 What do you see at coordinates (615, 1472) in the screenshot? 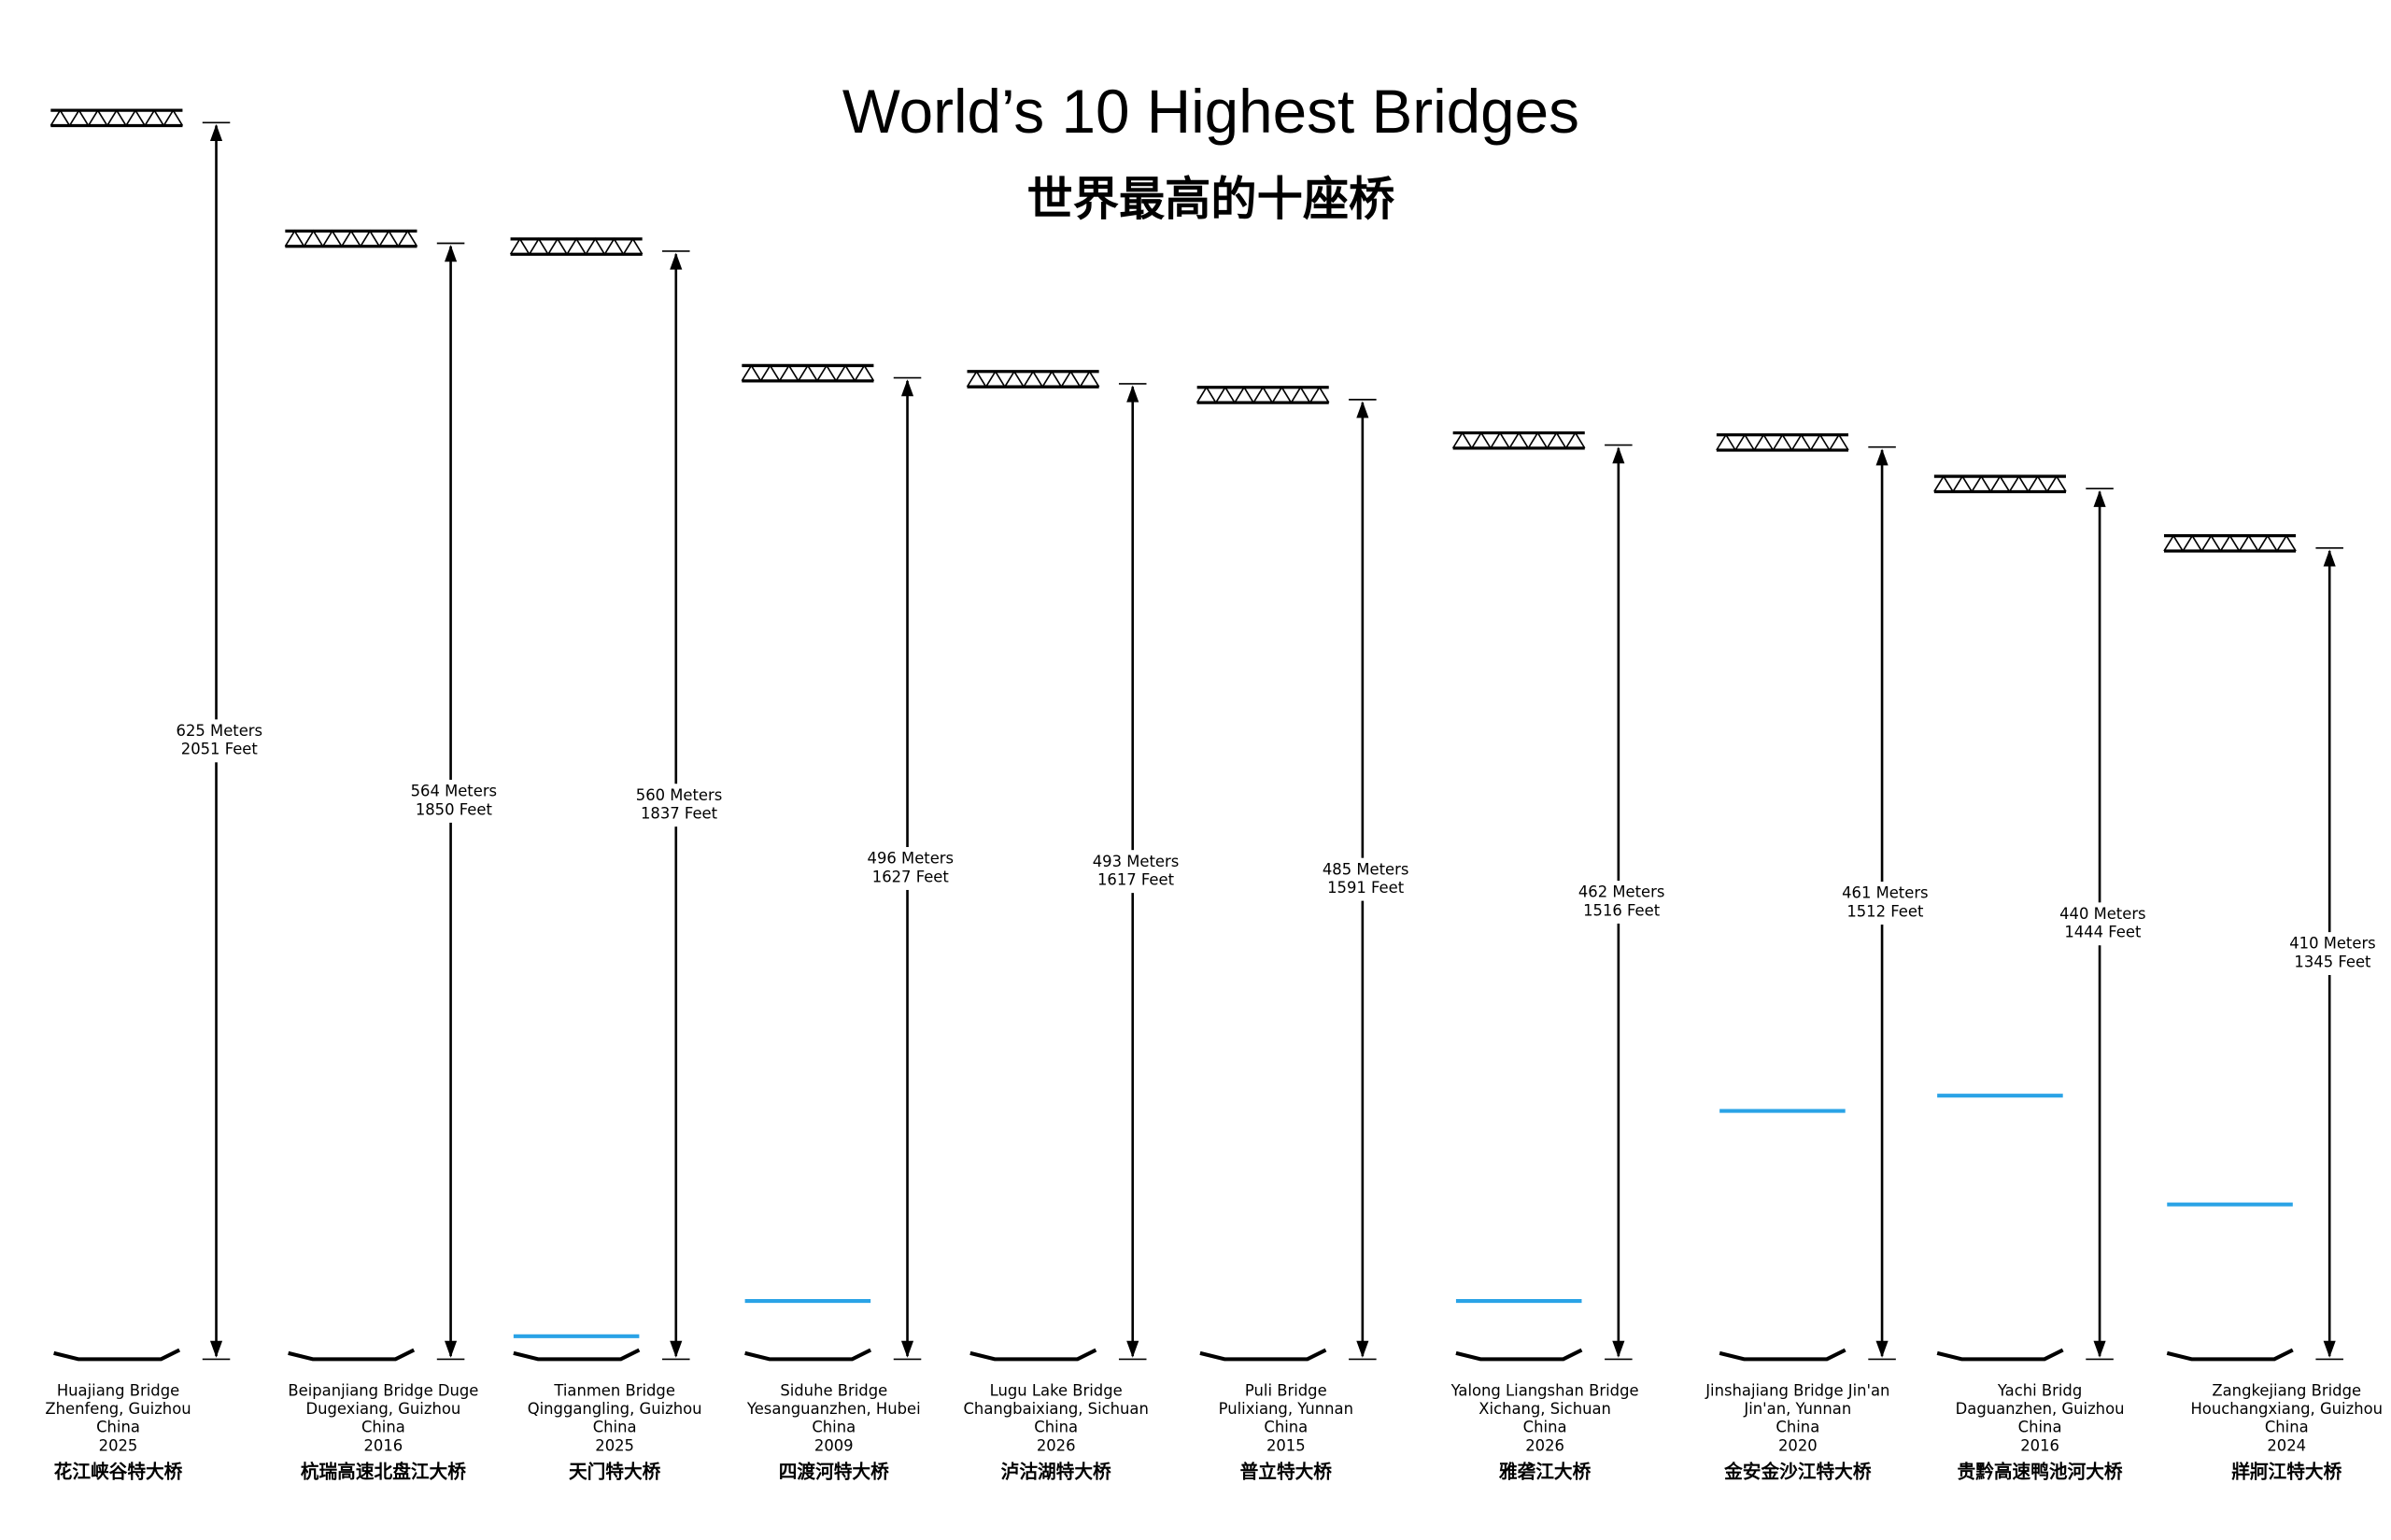
I see `bridge-chinese-name: 天门特大桥` at bounding box center [615, 1472].